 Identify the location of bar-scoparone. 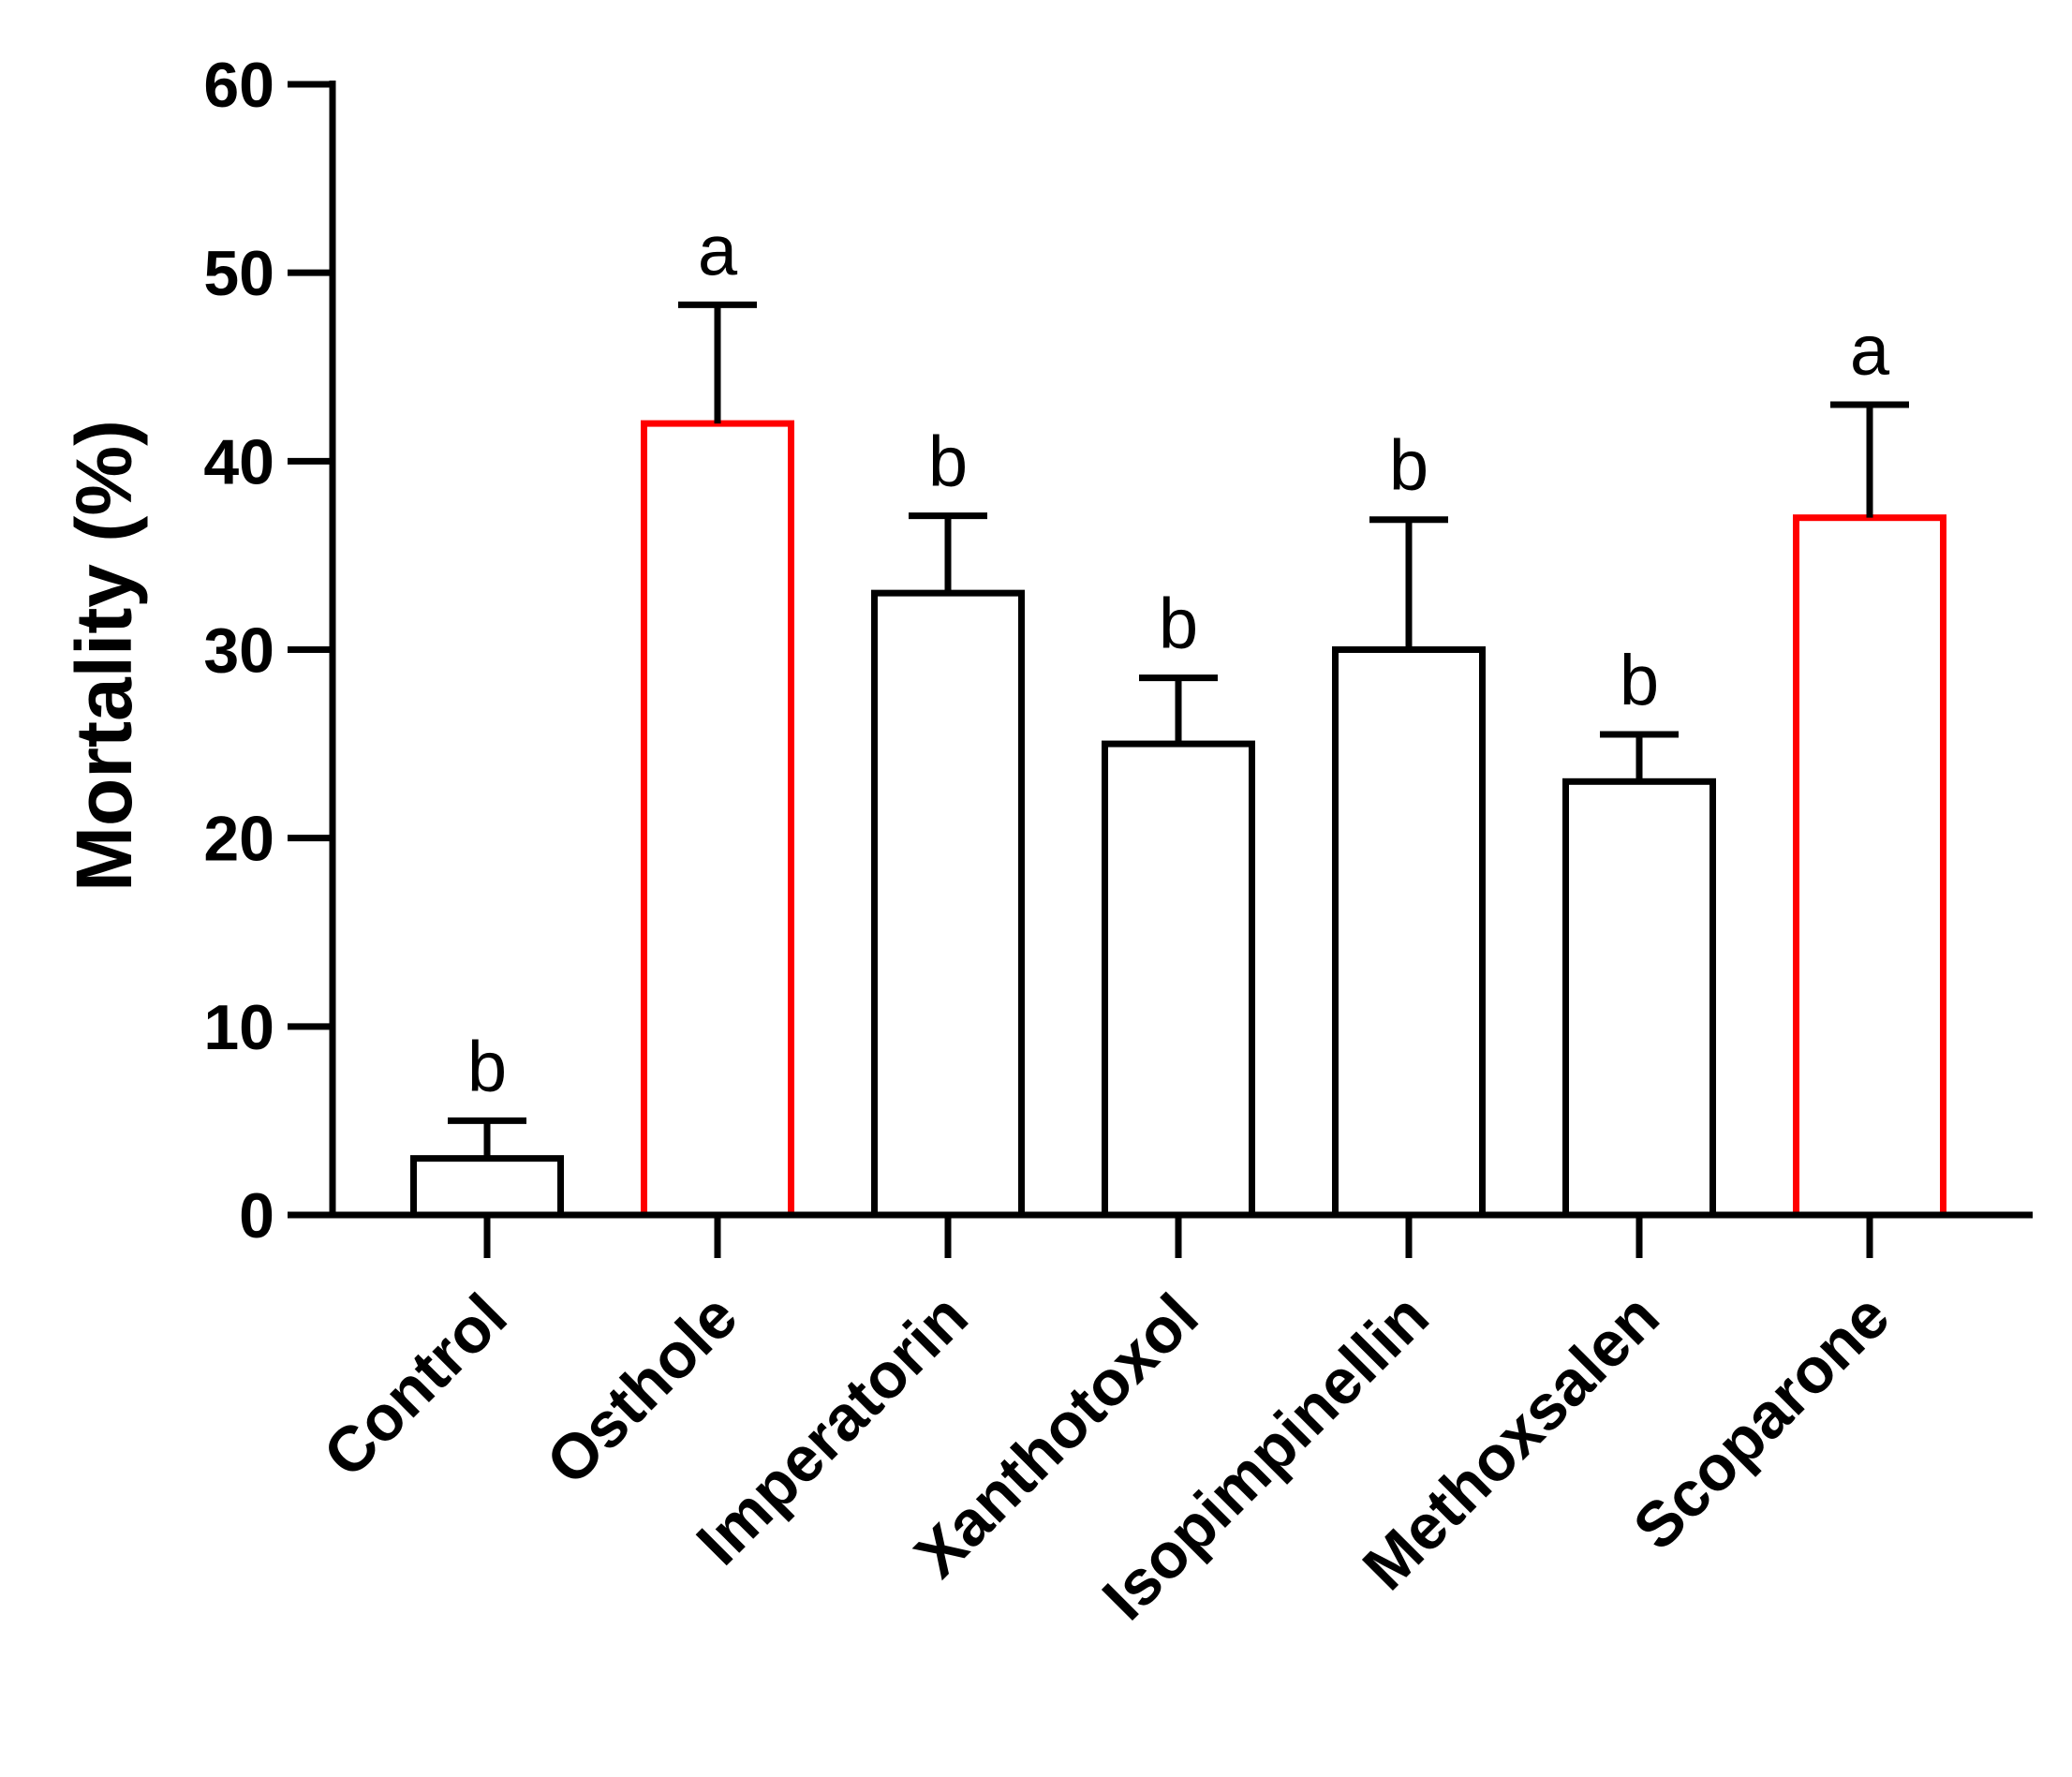
(1869, 866).